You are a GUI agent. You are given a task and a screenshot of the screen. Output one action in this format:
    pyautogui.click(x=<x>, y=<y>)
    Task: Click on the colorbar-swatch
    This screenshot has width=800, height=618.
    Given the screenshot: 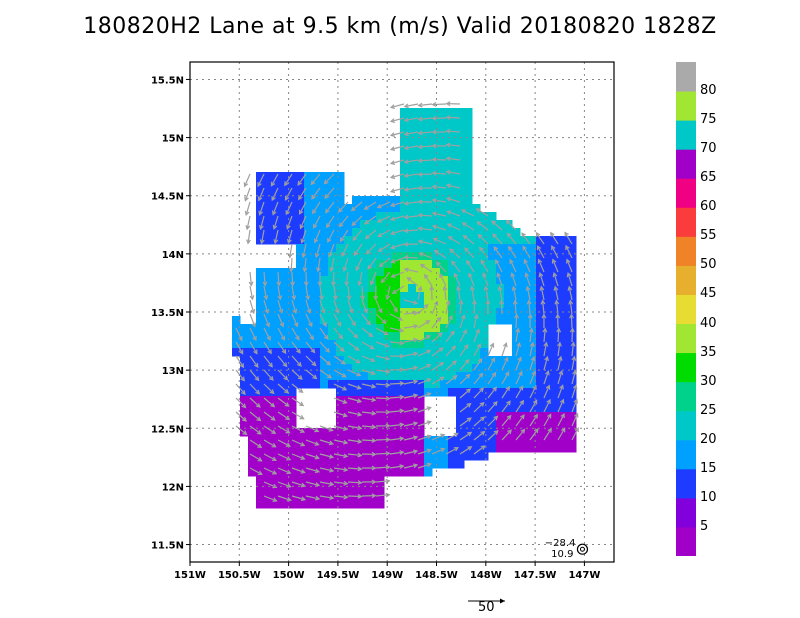 What is the action you would take?
    pyautogui.click(x=686, y=164)
    